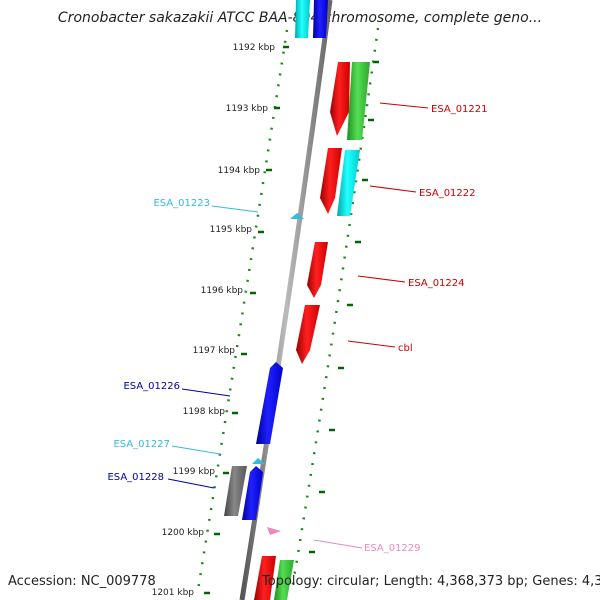 Image resolution: width=600 pixels, height=600 pixels. I want to click on feature-esa01226, so click(269, 403).